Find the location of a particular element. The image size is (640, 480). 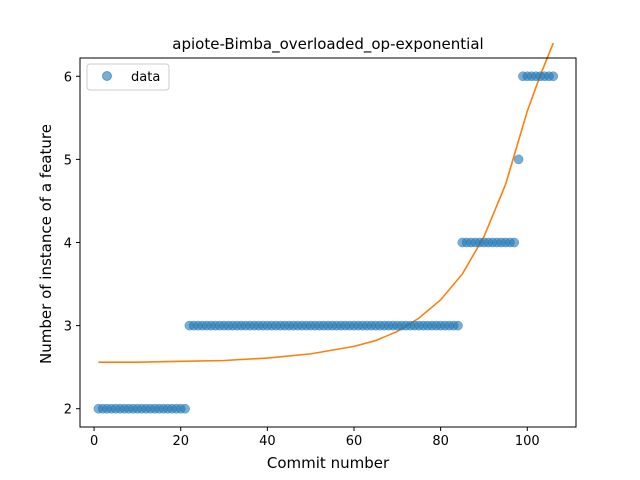

y-axis-label: Number of instance of a feature is located at coordinates (46, 244).